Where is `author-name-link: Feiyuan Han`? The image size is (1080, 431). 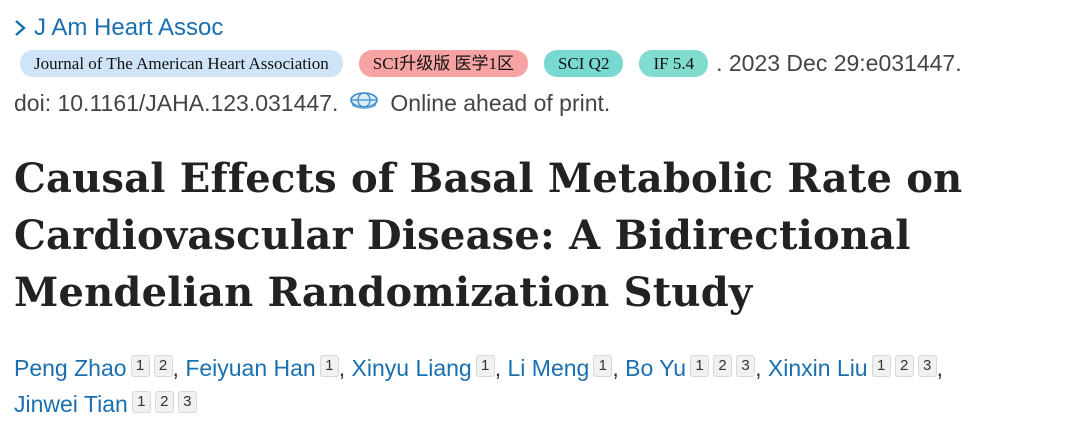 author-name-link: Feiyuan Han is located at coordinates (250, 368).